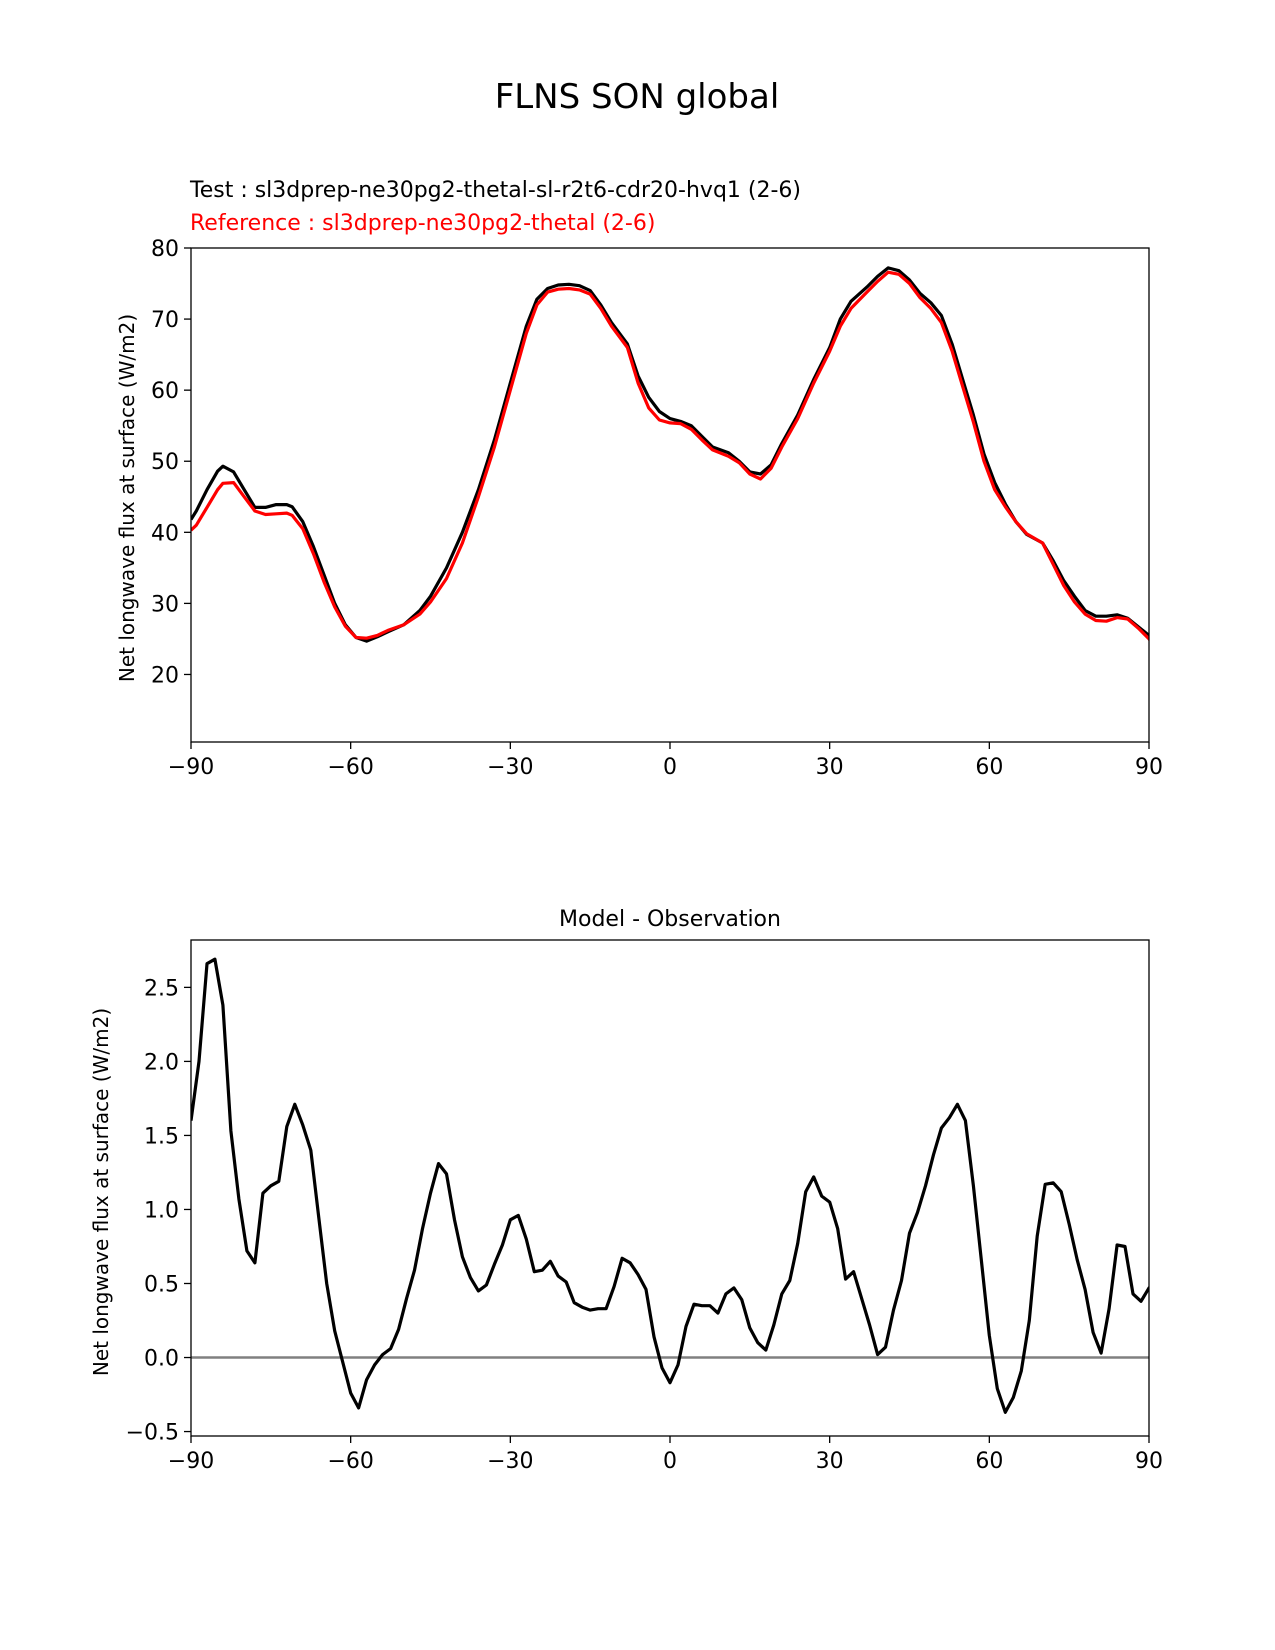 The width and height of the screenshot is (1275, 1650). What do you see at coordinates (101, 1192) in the screenshot?
I see `bottom-y-axis-label: Net longwave flux at surface (W/m2)` at bounding box center [101, 1192].